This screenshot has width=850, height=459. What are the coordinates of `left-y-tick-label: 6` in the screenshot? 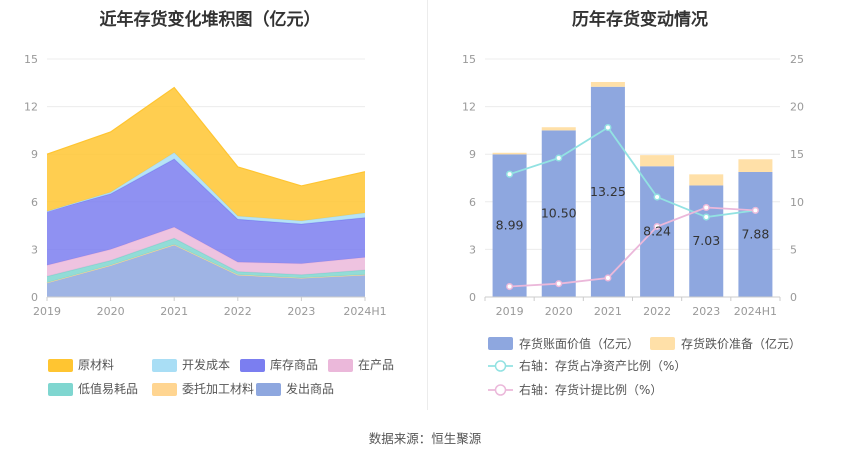 It's located at (34, 202).